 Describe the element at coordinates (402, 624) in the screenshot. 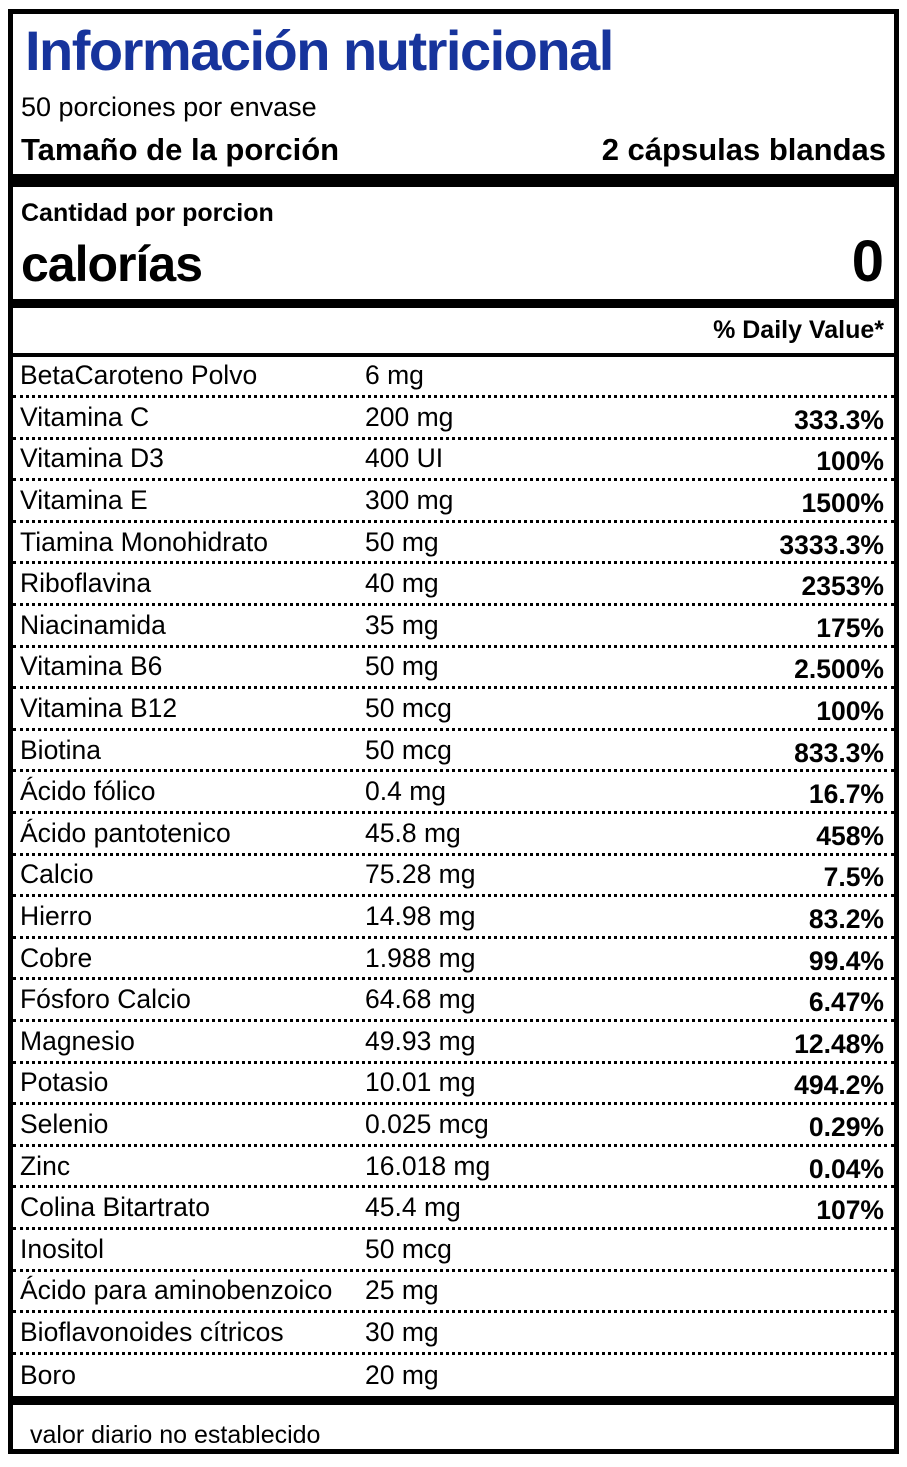

I see `nutrient-amount: 35 mg` at that location.